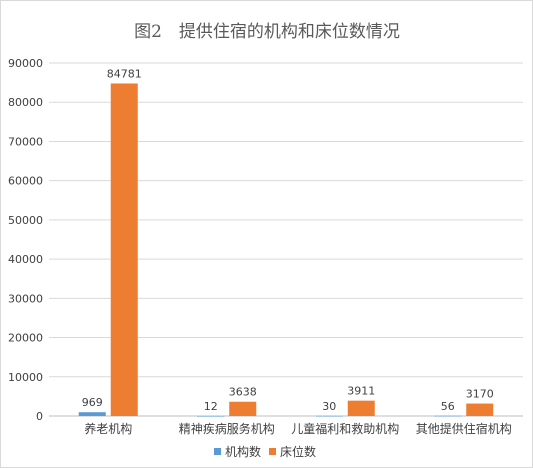  Describe the element at coordinates (25, 102) in the screenshot. I see `y-tick-label: 80000` at that location.